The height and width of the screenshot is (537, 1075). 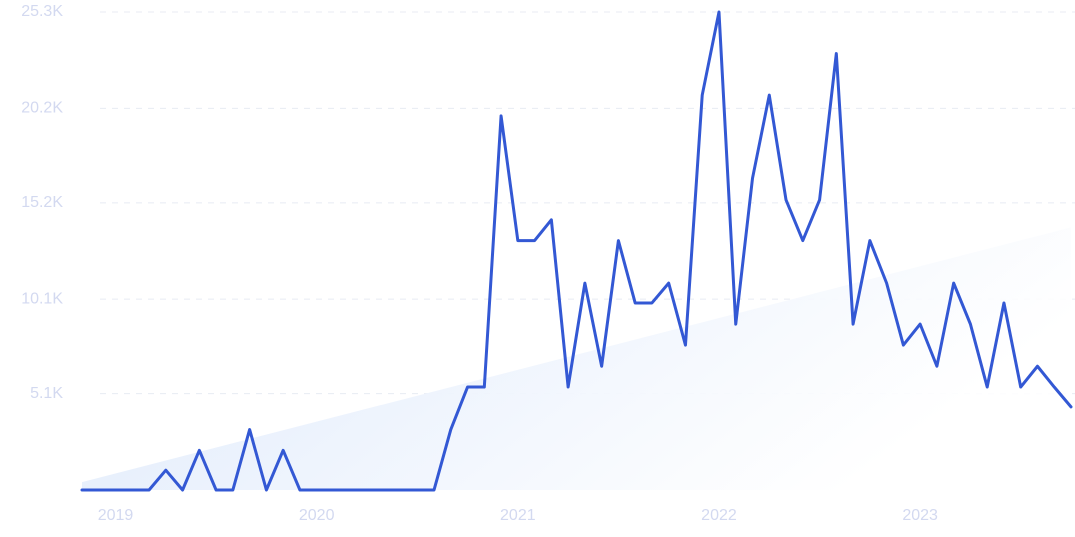 I want to click on y-tick-label: 15.2K, so click(x=42, y=202).